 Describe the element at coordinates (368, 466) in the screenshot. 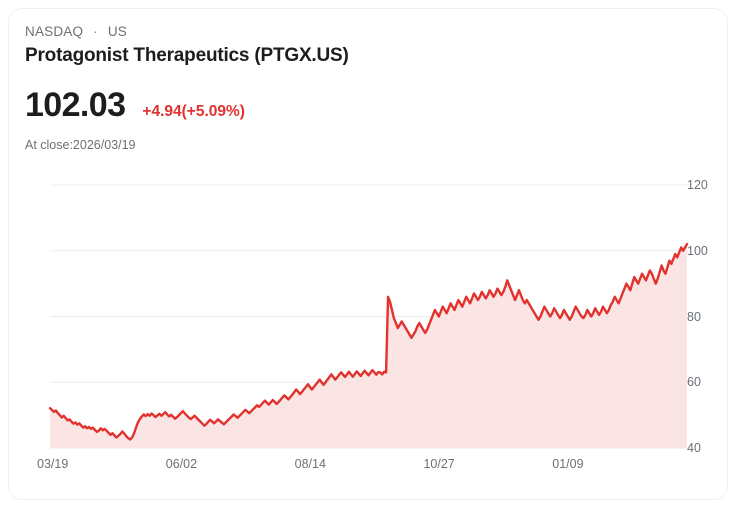

I see `x-axis: 03/19 06/02 08/14 10/27 01/09` at that location.